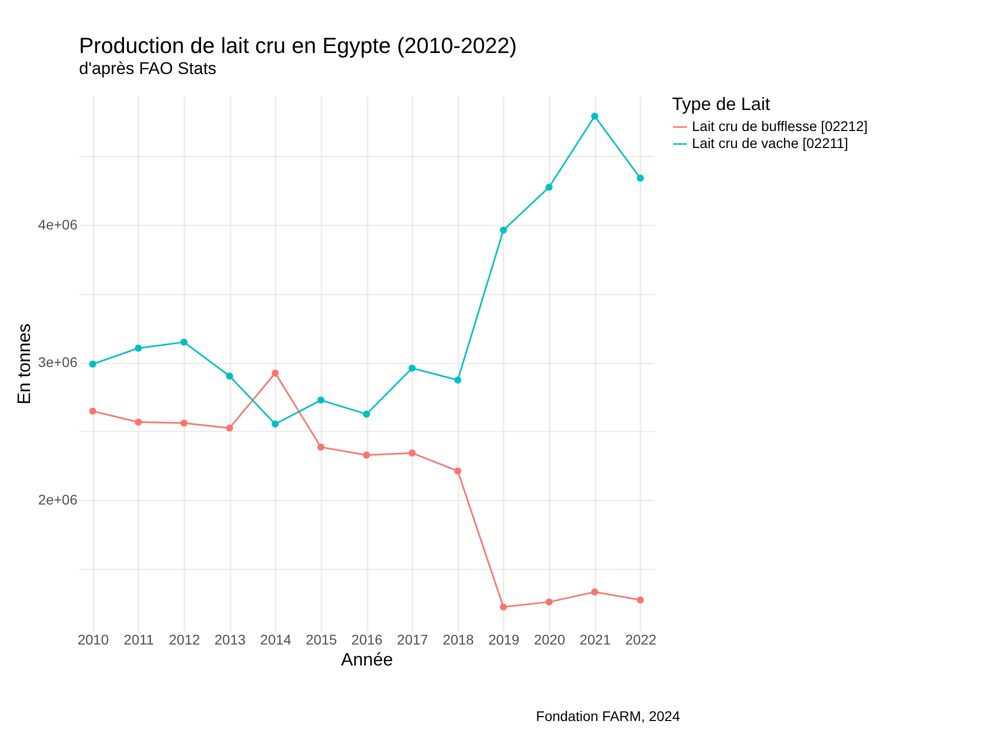 This screenshot has height=754, width=982. Describe the element at coordinates (607, 716) in the screenshot. I see `text: Fondation FARM, 2024` at that location.